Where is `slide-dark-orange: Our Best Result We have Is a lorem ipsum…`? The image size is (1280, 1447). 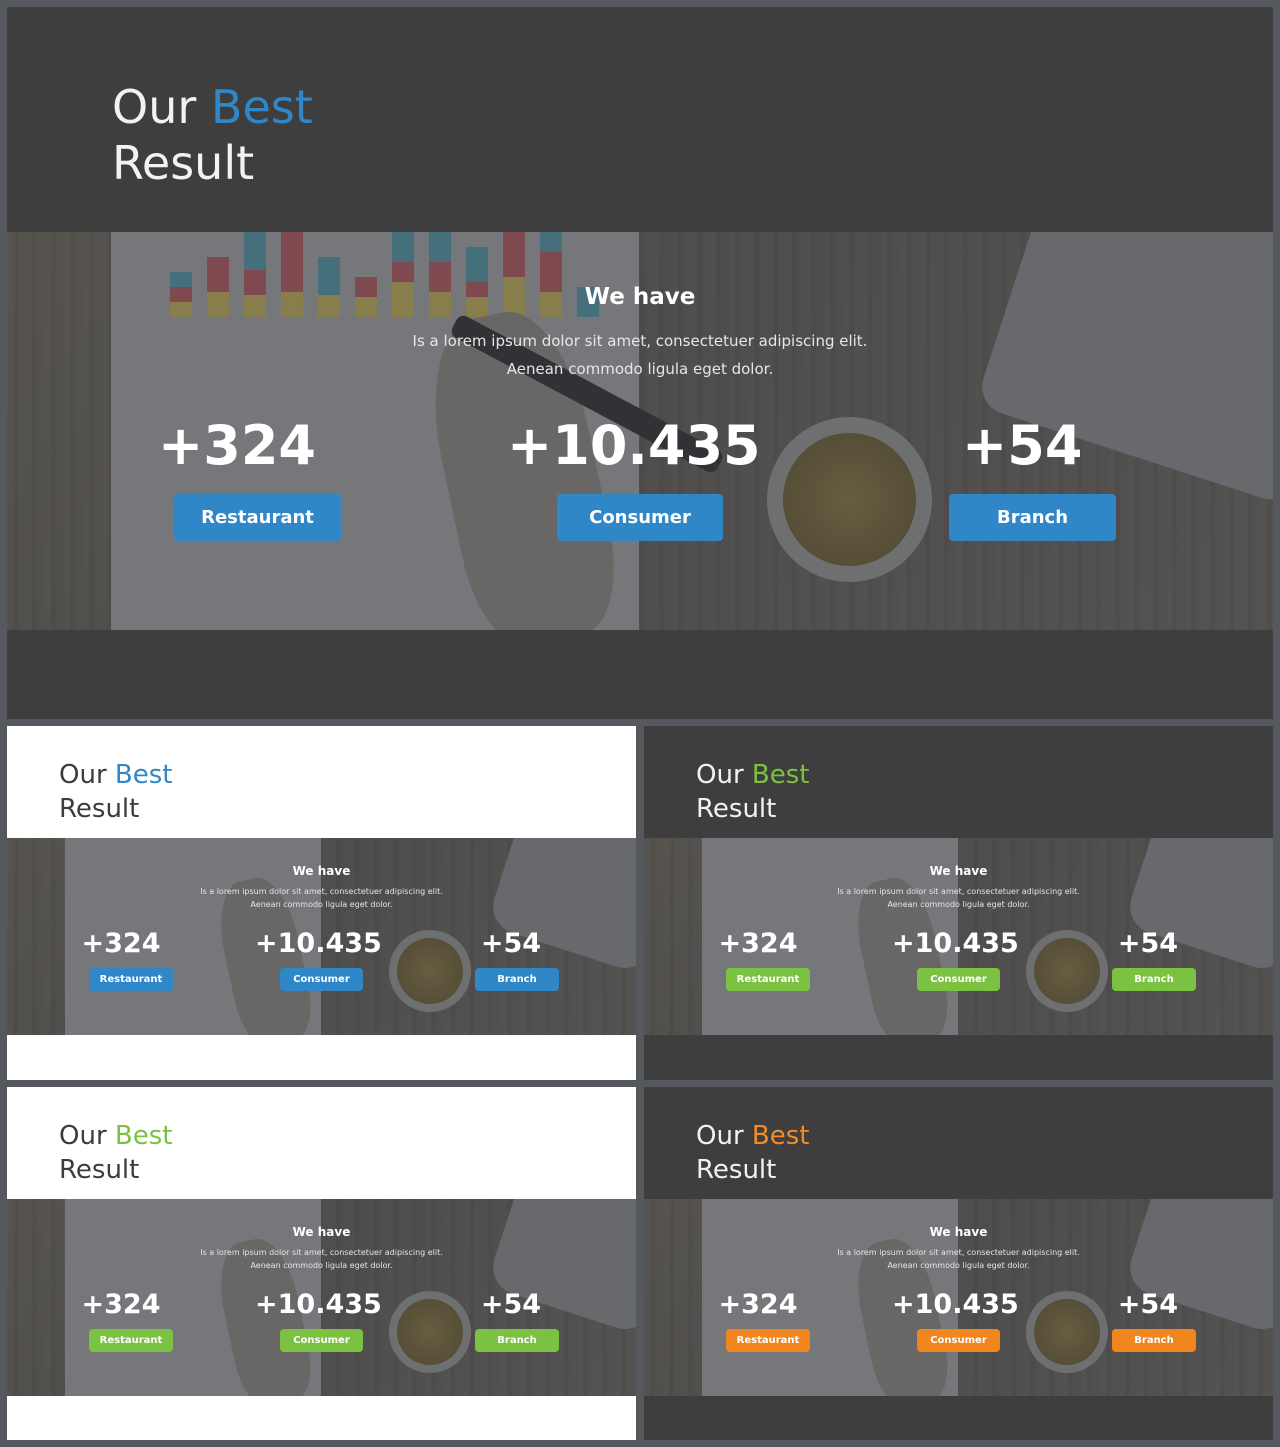
slide-dark-orange: Our Best Result We have Is a lorem ipsum… is located at coordinates (958, 1263).